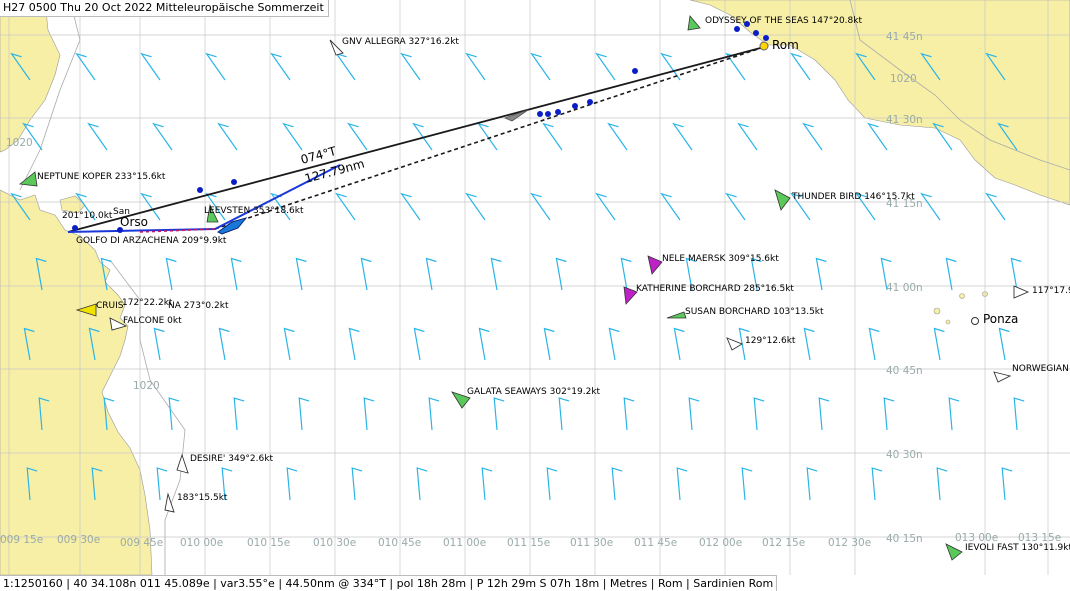  Describe the element at coordinates (400, 42) in the screenshot. I see `vessel-label: GNV ALLEGRA 327°16.2kt` at that location.